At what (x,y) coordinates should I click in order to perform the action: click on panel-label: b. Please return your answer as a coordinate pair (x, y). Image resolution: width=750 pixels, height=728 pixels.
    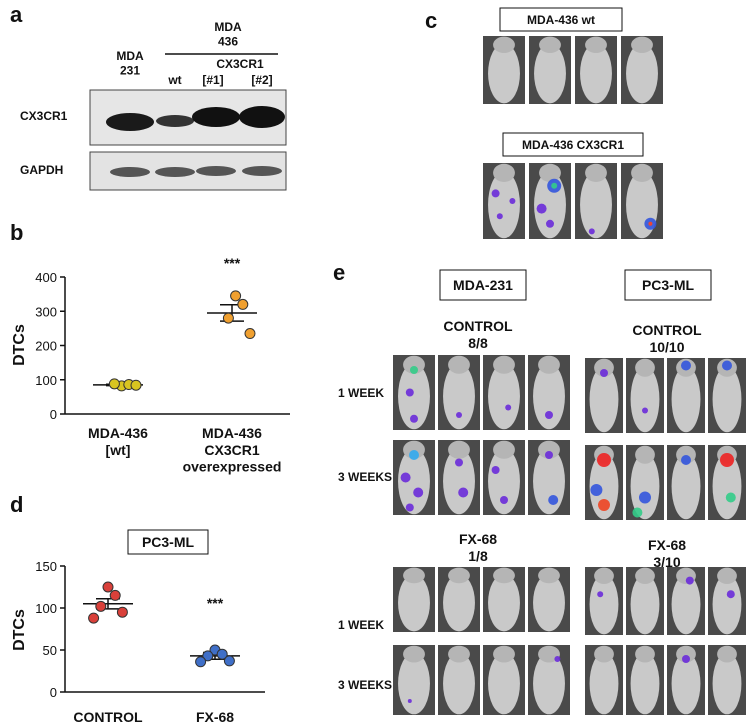
    Looking at the image, I should click on (16, 232).